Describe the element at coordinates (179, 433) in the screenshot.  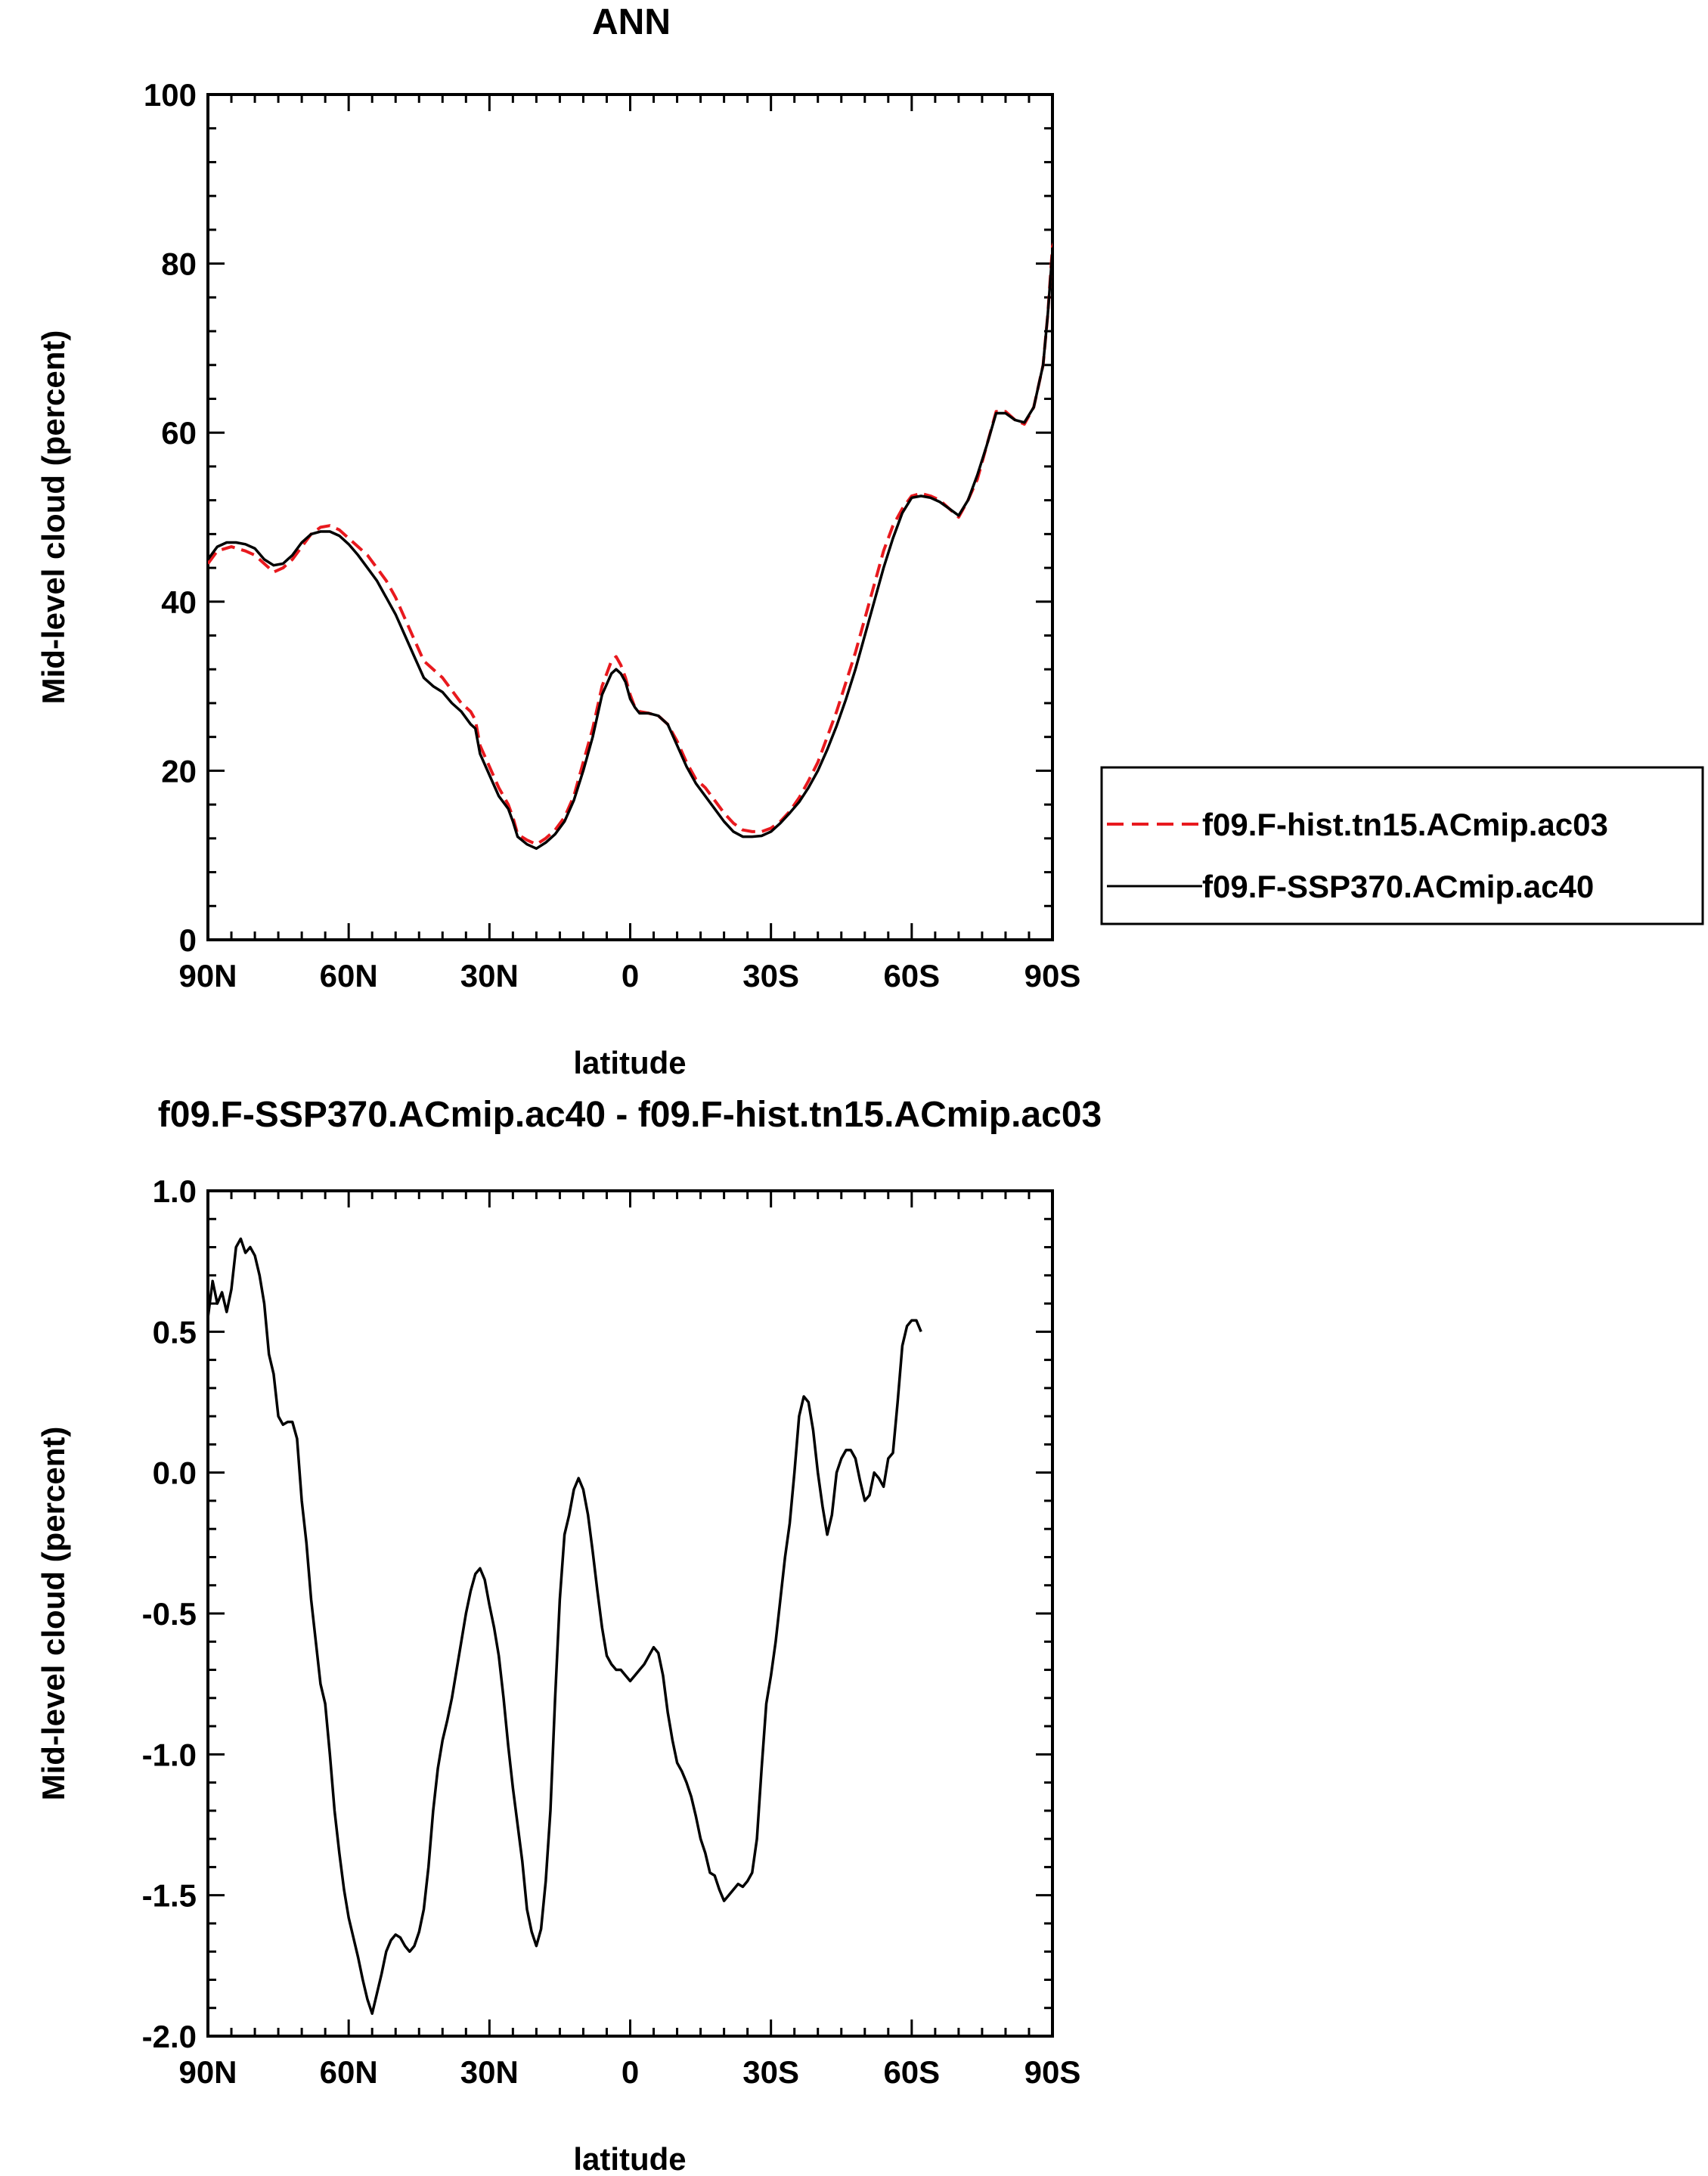
I see `y-tick-label: 60` at that location.